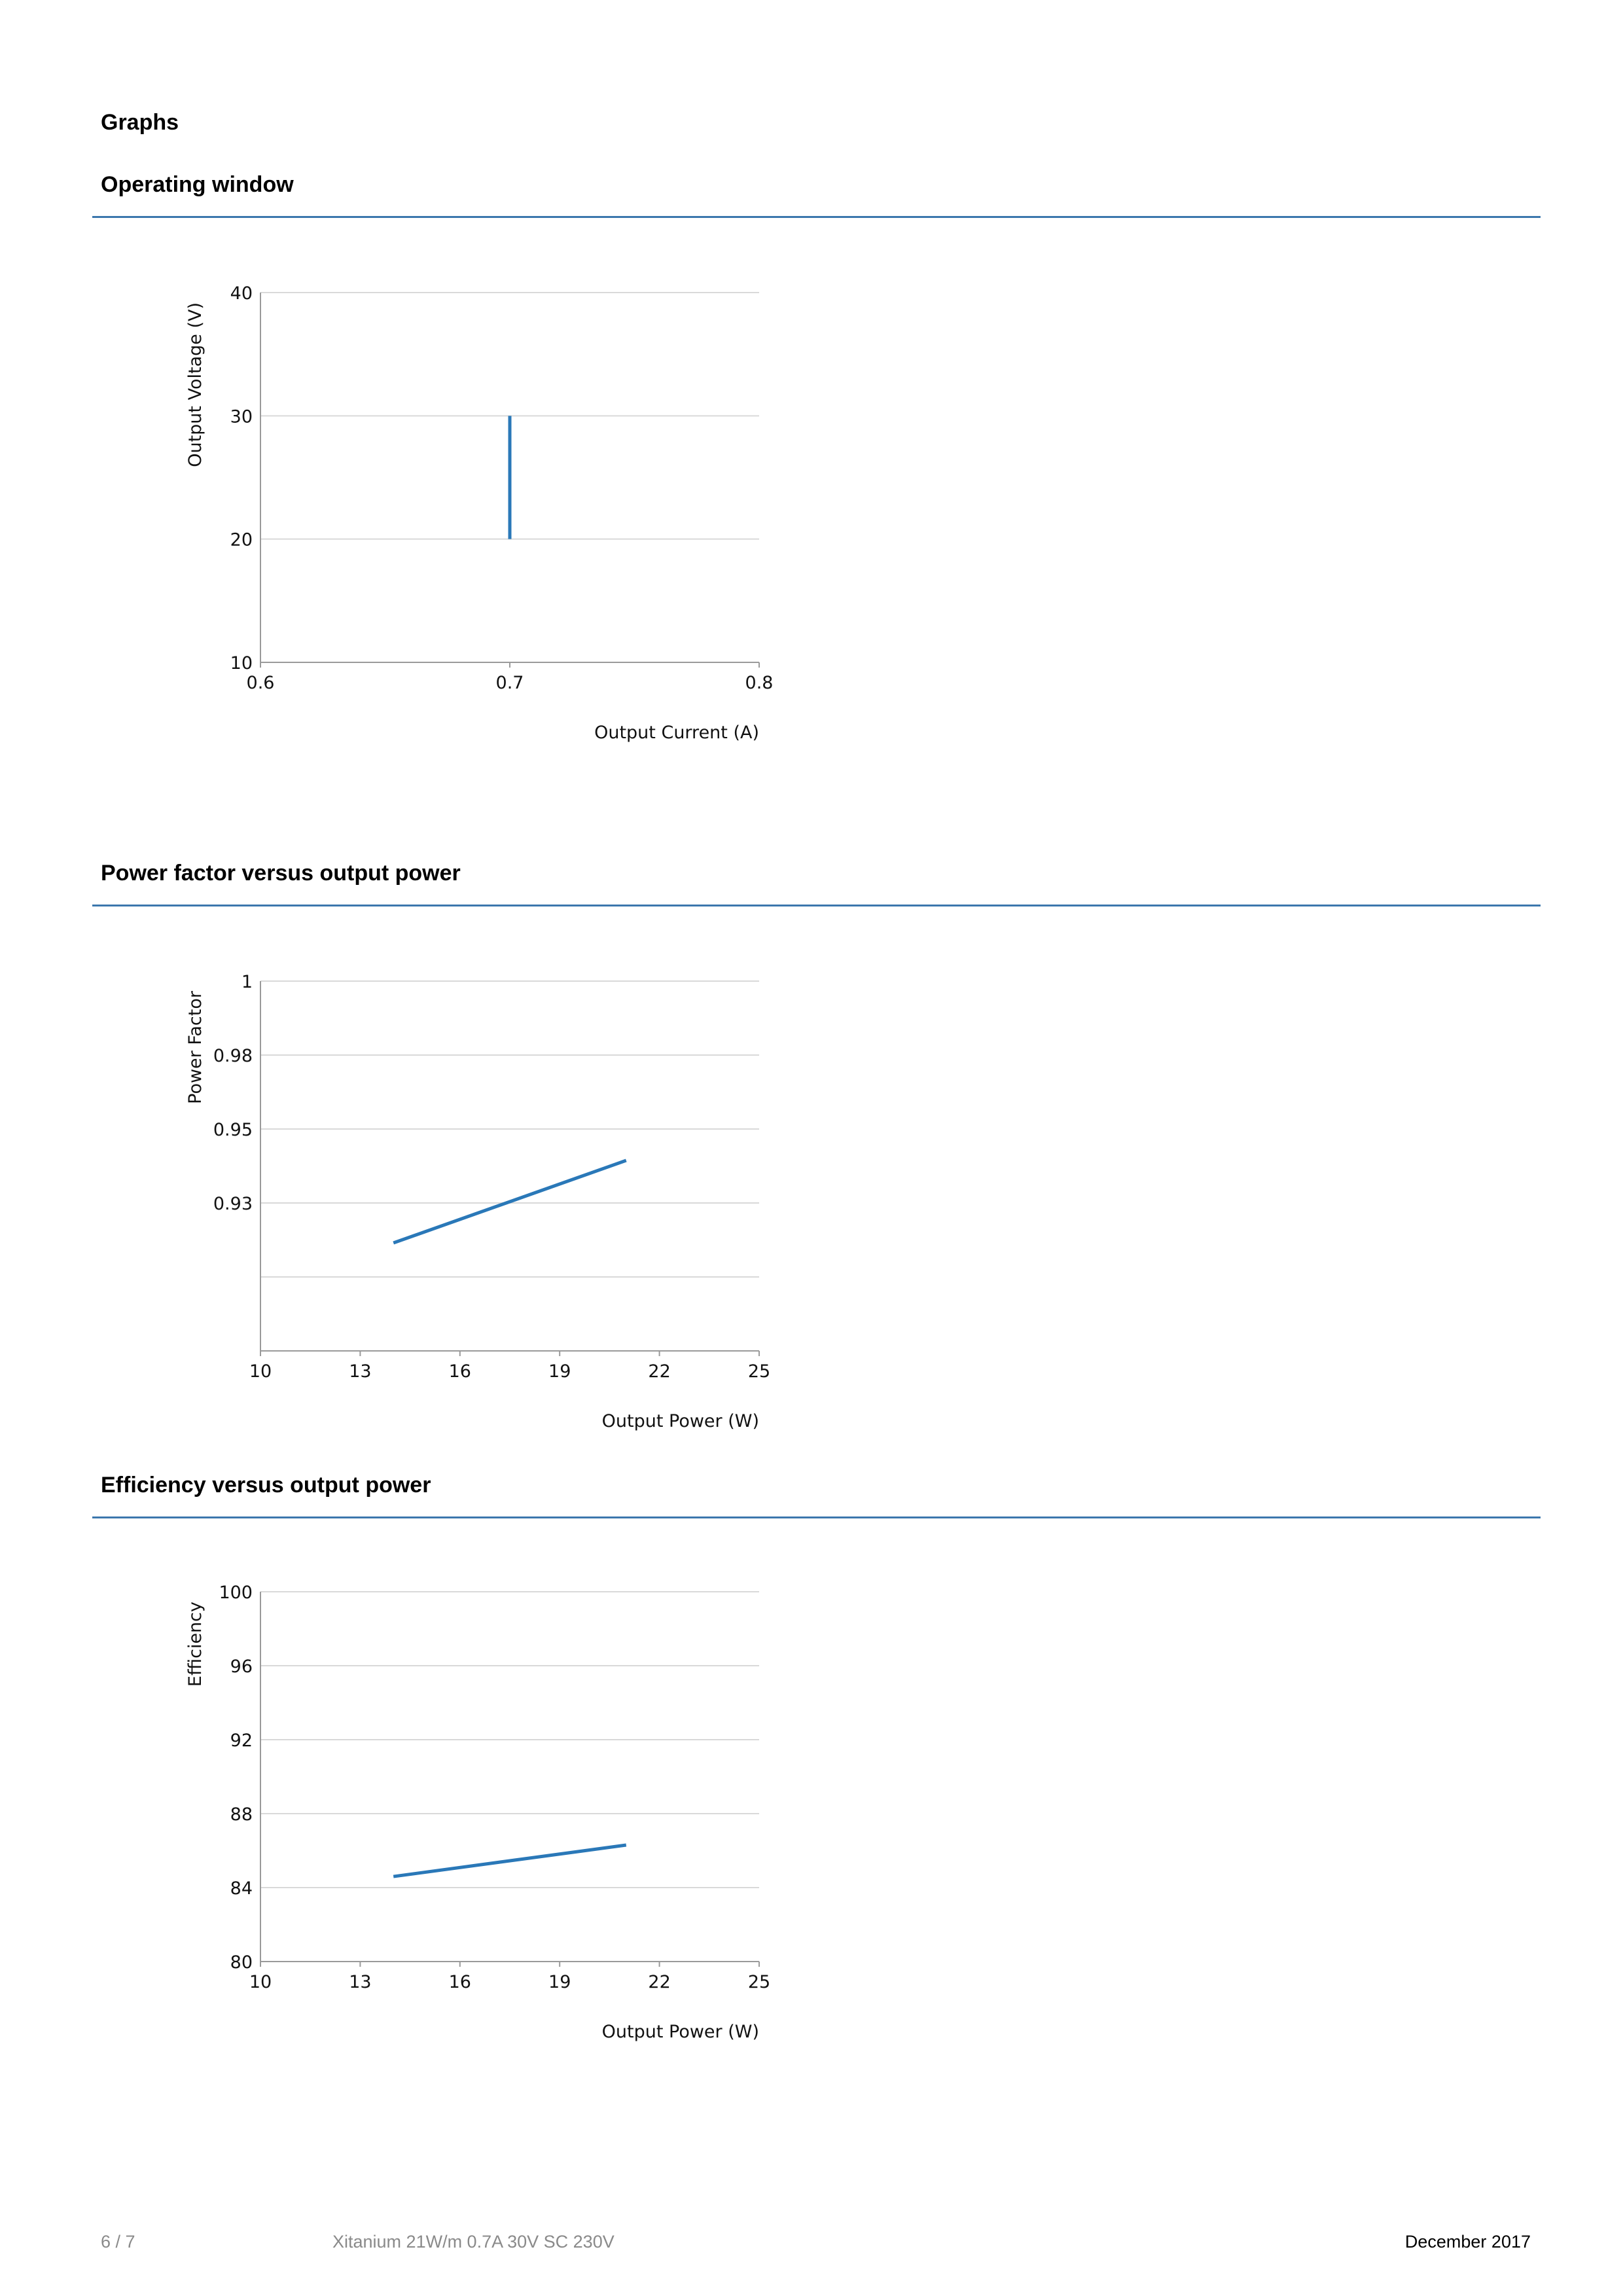  I want to click on x-axis-label: Output Current (A), so click(676, 733).